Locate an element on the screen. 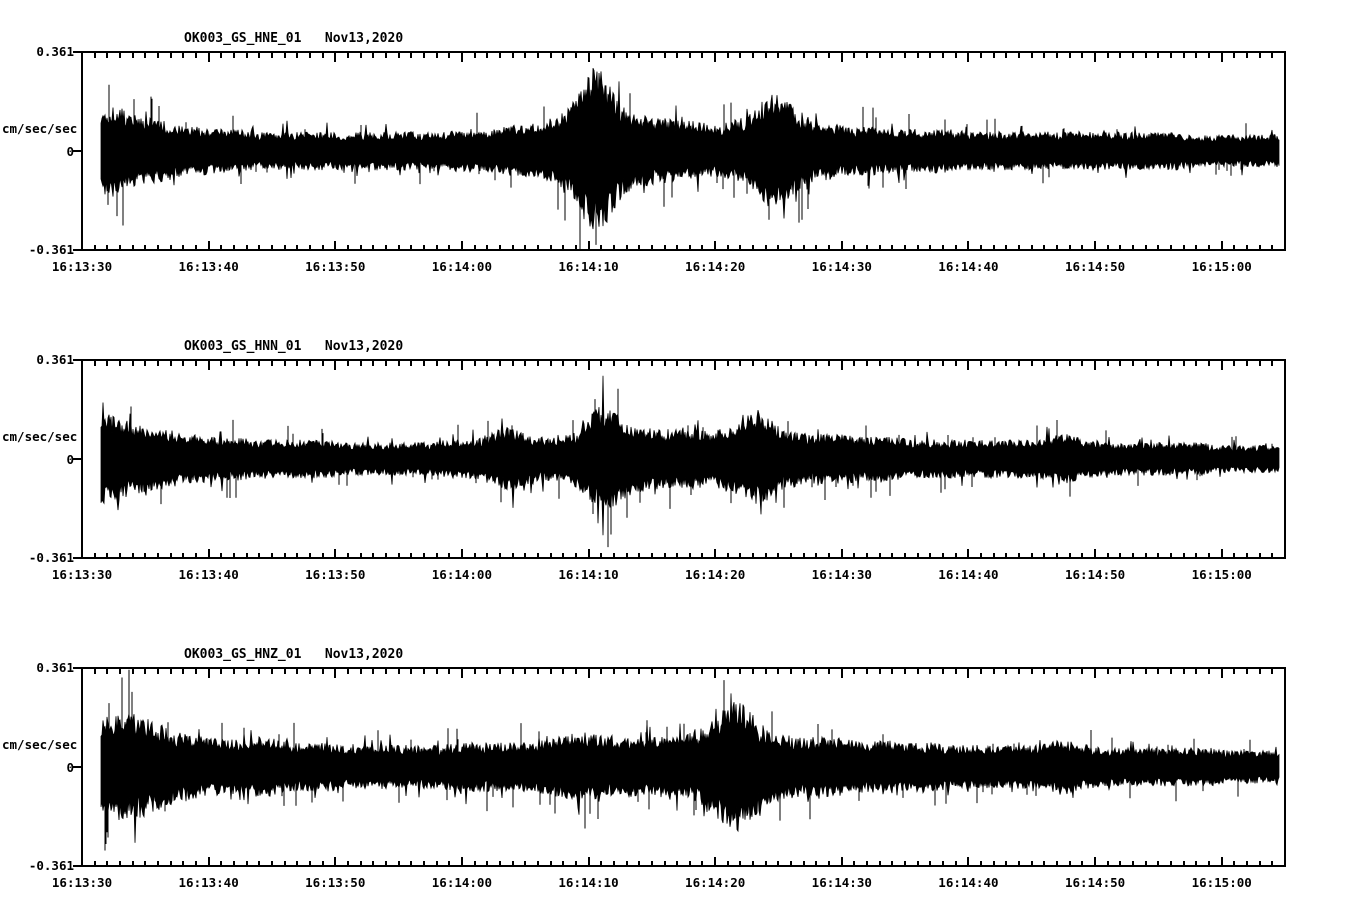 This screenshot has width=1358, height=924. x-axis-label: 16:15:00 is located at coordinates (1221, 574).